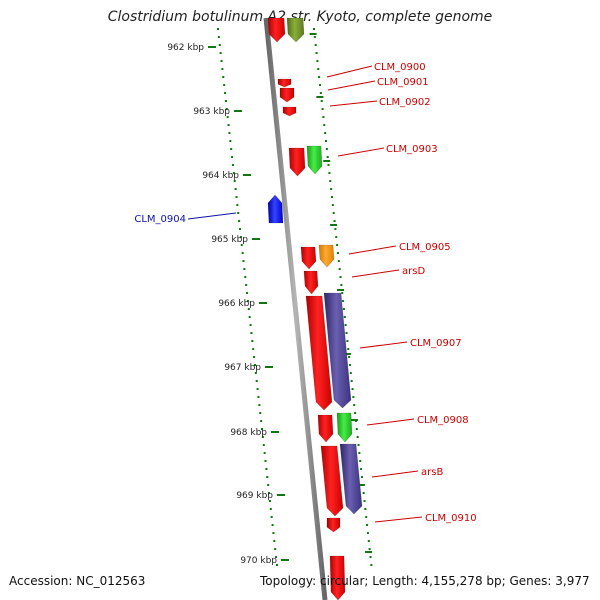 The image size is (600, 600). I want to click on kbp-tick-label: 962 kbp, so click(185, 48).